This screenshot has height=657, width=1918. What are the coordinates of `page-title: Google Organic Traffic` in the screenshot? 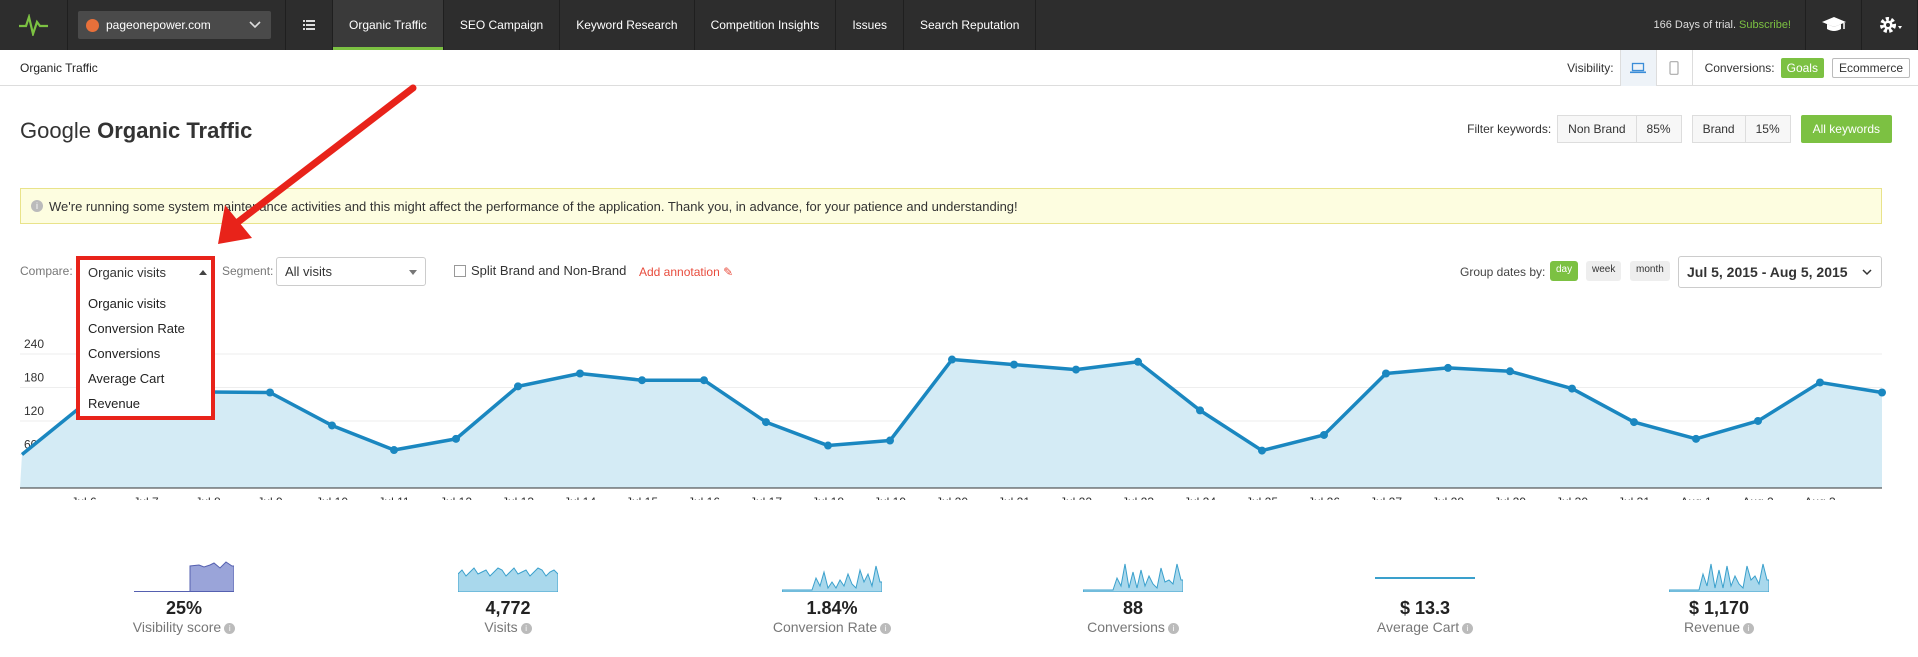 It's located at (136, 131).